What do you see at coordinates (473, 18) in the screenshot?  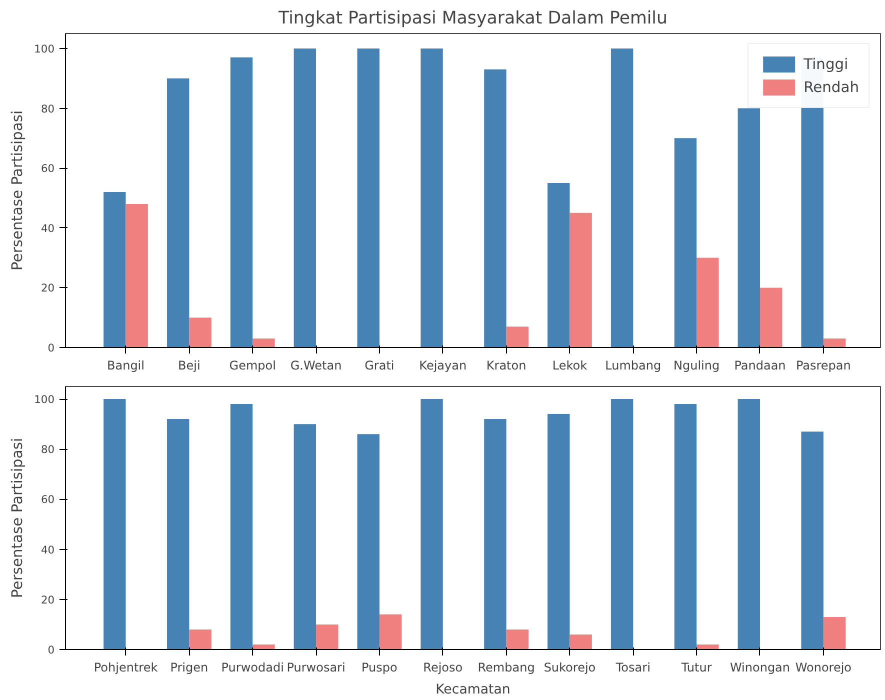 I see `chart-title: Tingkat Partisipasi Masyarakat Dalam Pemilu` at bounding box center [473, 18].